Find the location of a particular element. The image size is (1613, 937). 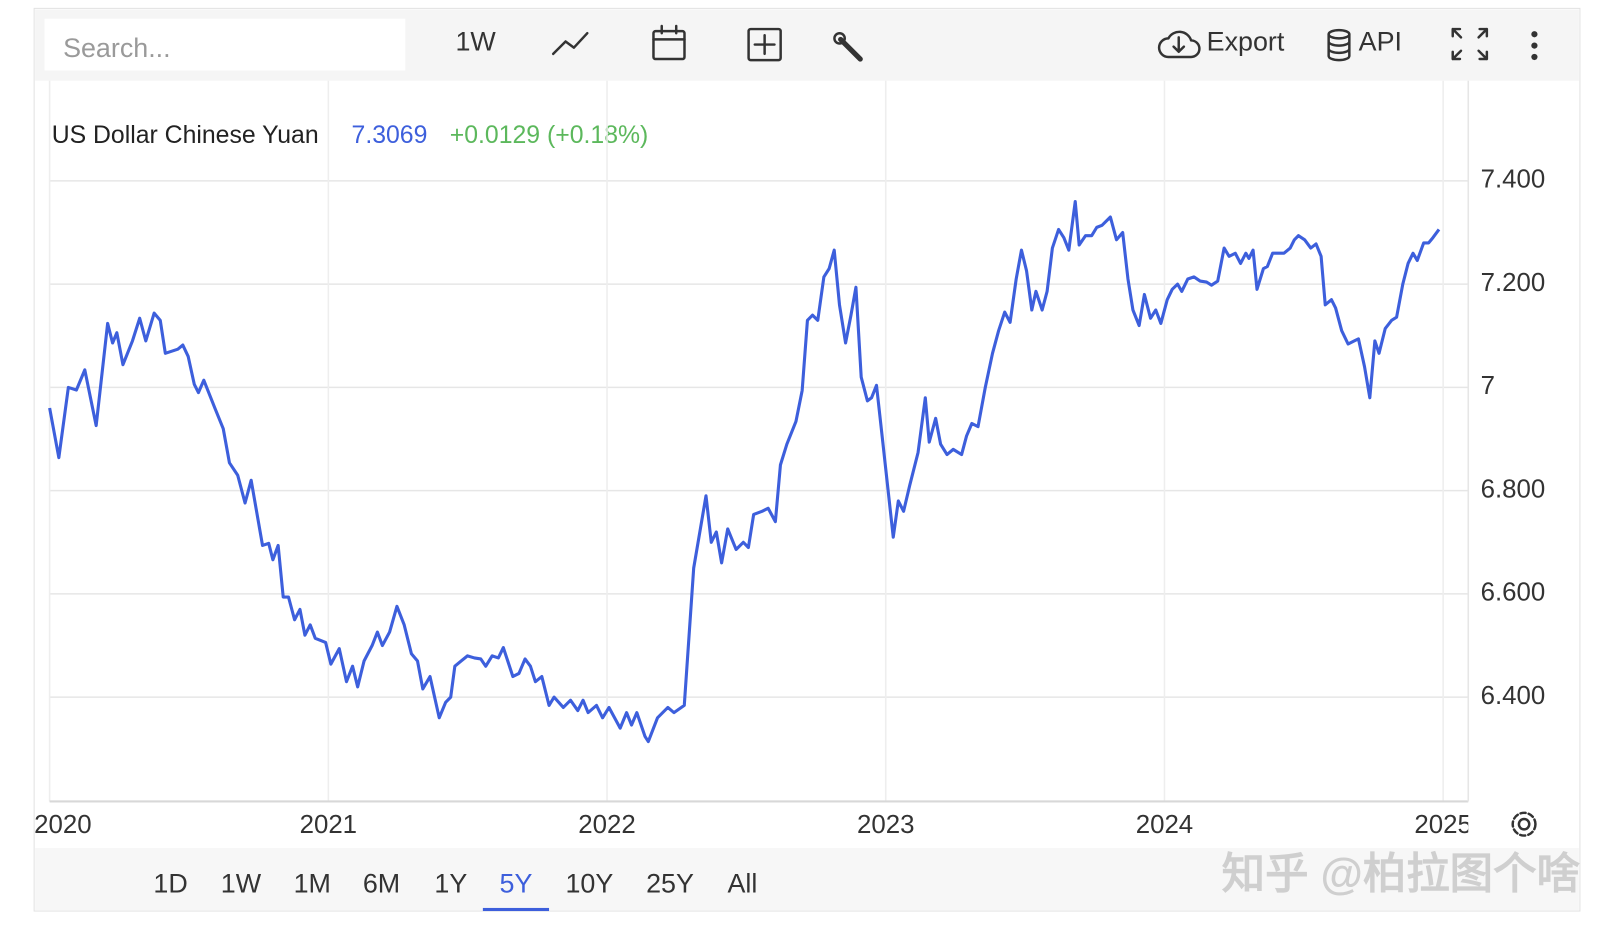

range-bar is located at coordinates (807, 879).